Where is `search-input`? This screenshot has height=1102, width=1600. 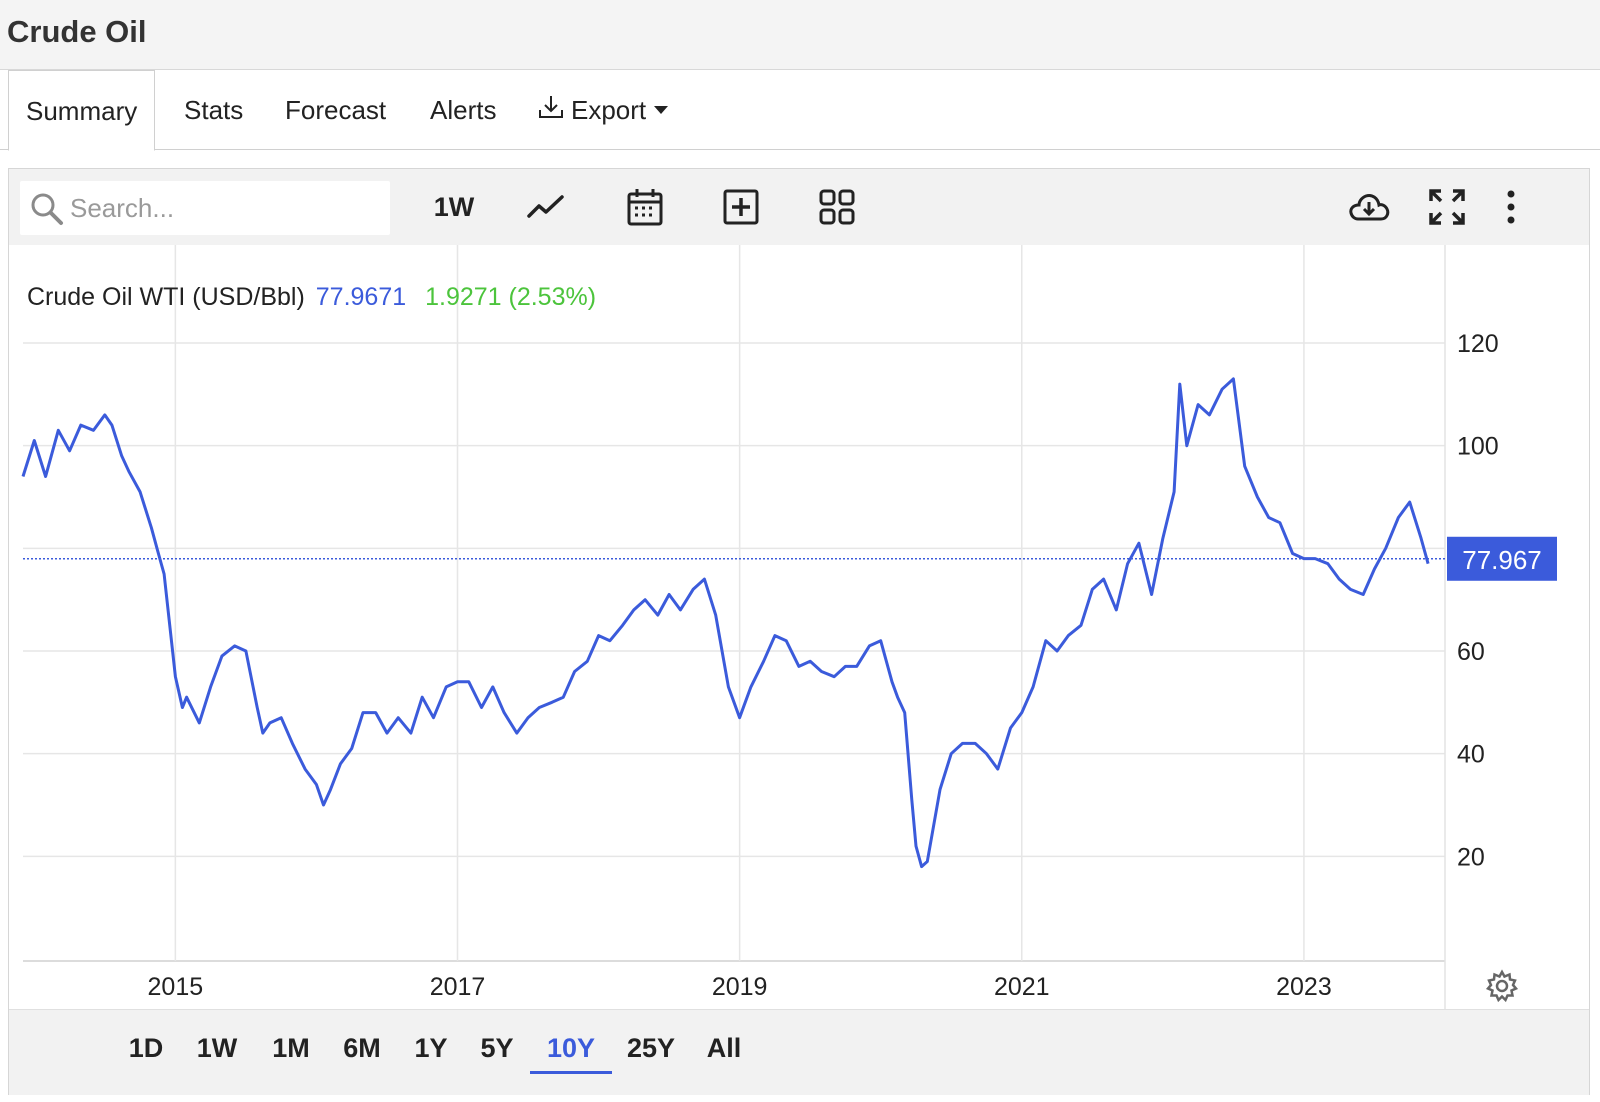 search-input is located at coordinates (225, 208).